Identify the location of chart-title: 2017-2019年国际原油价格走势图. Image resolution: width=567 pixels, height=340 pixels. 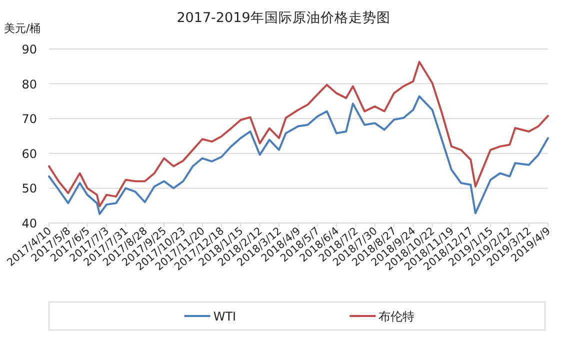
(283, 18).